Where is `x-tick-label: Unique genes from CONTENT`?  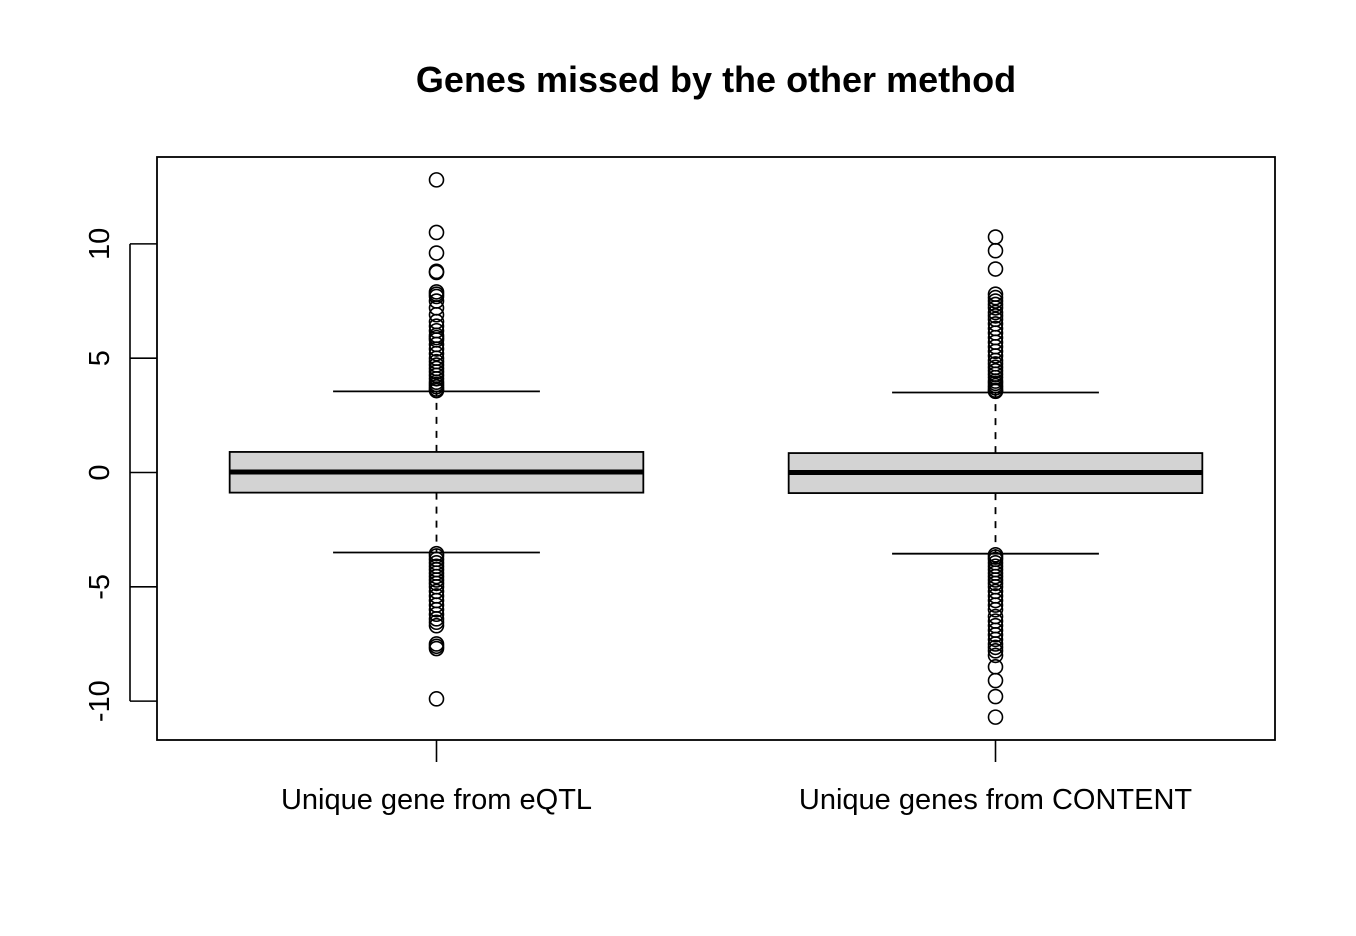 x-tick-label: Unique genes from CONTENT is located at coordinates (996, 800).